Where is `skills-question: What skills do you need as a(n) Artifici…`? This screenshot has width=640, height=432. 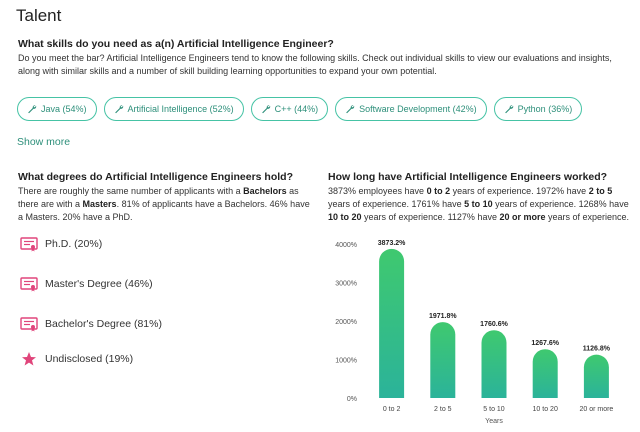
skills-question: What skills do you need as a(n) Artifici… is located at coordinates (176, 44).